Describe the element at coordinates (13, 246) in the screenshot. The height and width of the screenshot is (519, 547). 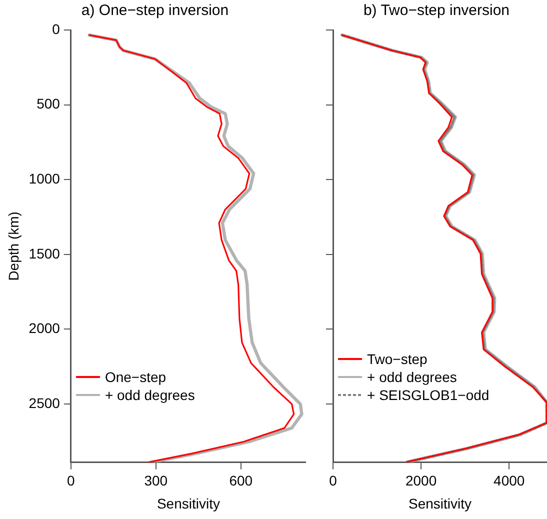
I see `y-axis-title: Depth (km)` at that location.